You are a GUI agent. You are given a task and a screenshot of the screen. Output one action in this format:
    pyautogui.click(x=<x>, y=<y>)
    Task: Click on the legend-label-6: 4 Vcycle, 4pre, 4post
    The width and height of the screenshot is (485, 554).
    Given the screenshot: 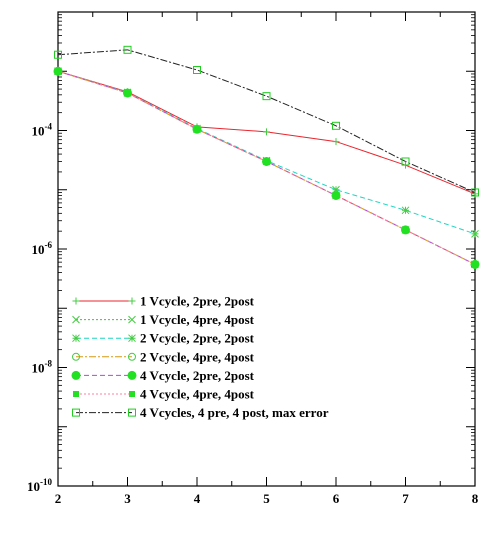 What is the action you would take?
    pyautogui.click(x=197, y=394)
    